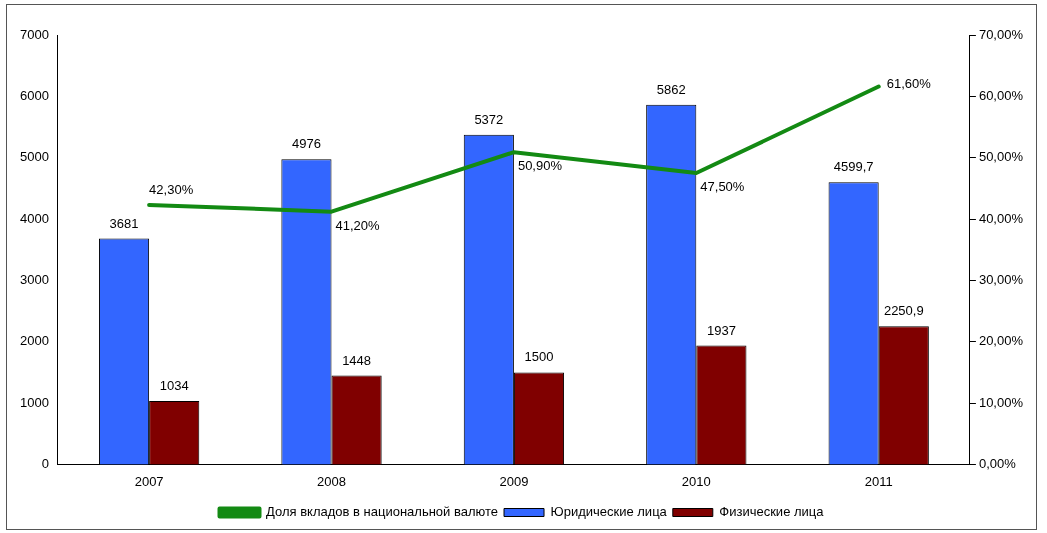 This screenshot has height=533, width=1047. Describe the element at coordinates (357, 360) in the screenshot. I see `data-label: 1448` at that location.